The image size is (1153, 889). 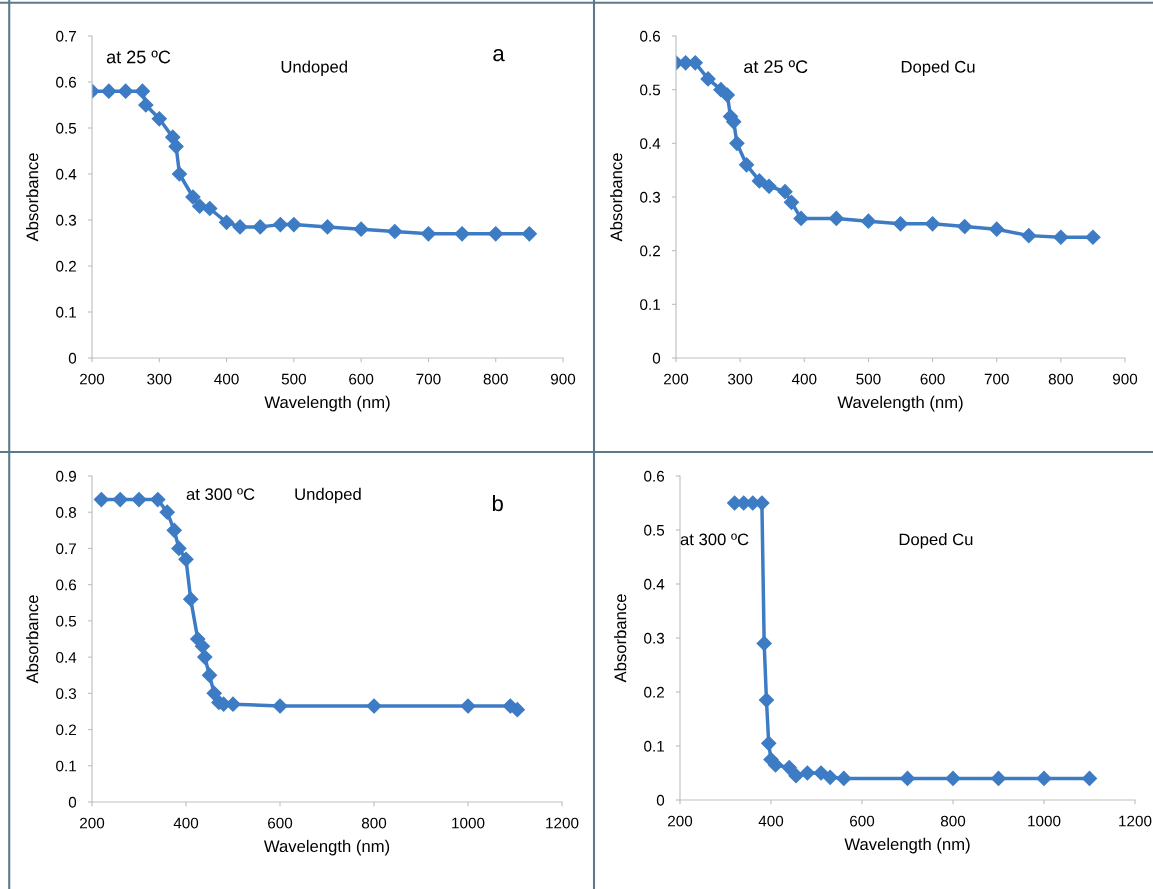 I want to click on y-tick-label: 0.6, so click(x=66, y=585).